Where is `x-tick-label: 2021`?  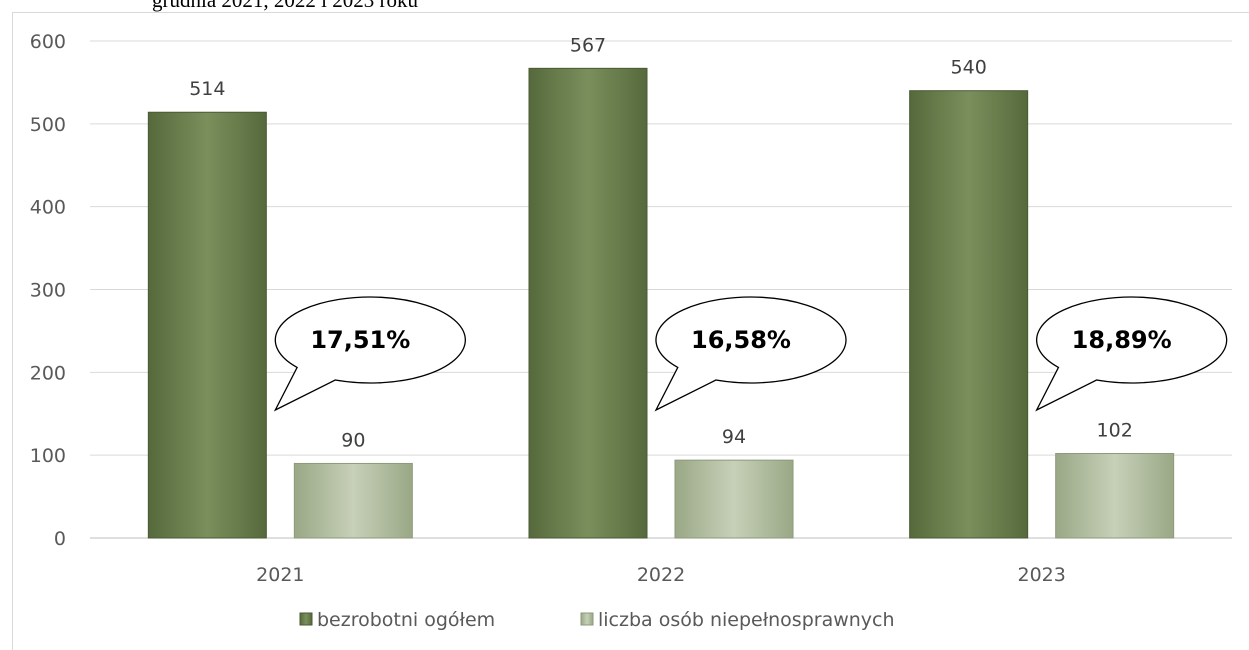 x-tick-label: 2021 is located at coordinates (280, 575).